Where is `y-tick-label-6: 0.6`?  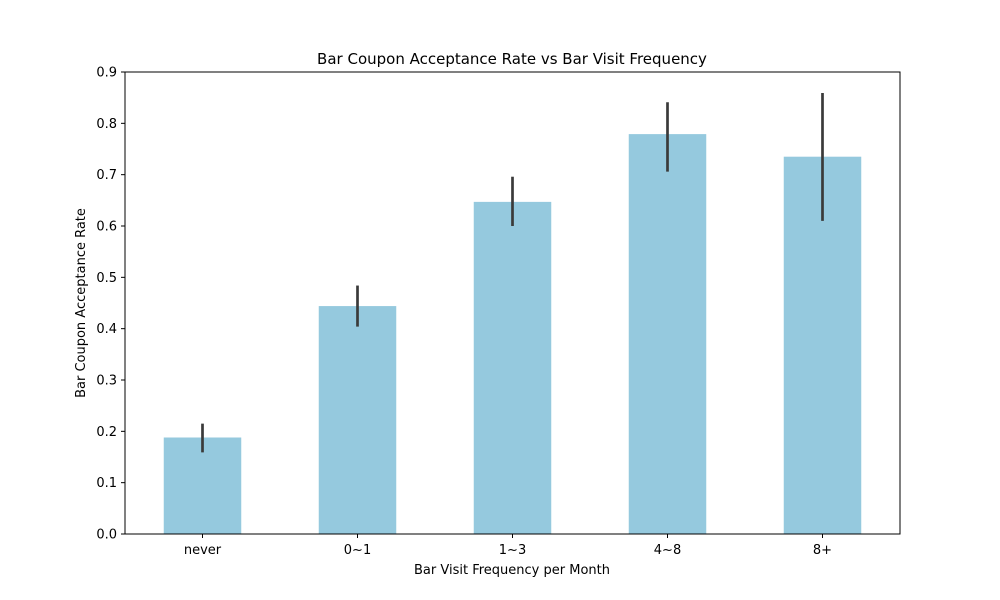 y-tick-label-6: 0.6 is located at coordinates (106, 227).